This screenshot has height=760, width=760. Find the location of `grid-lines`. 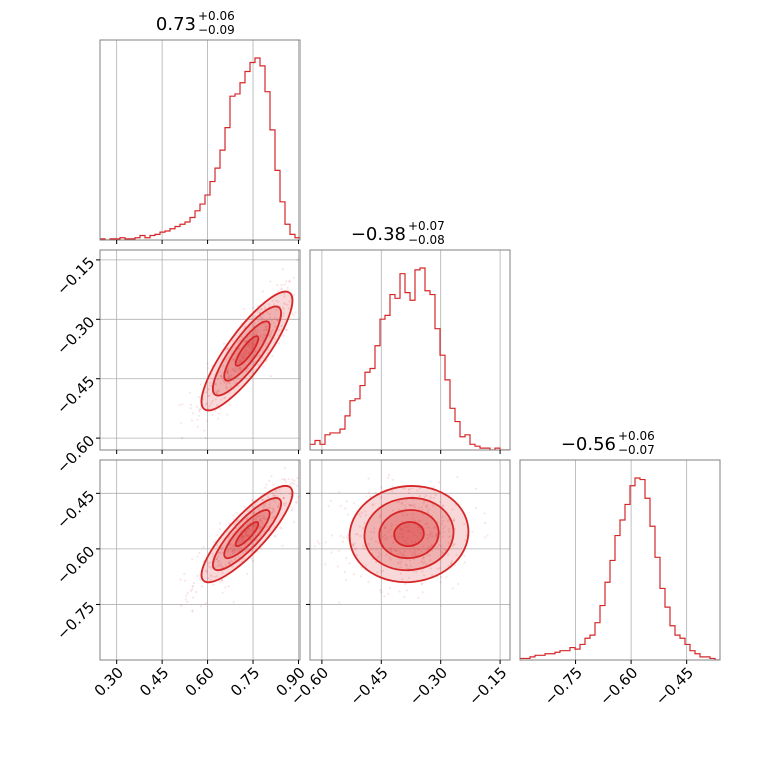

grid-lines is located at coordinates (200, 350).